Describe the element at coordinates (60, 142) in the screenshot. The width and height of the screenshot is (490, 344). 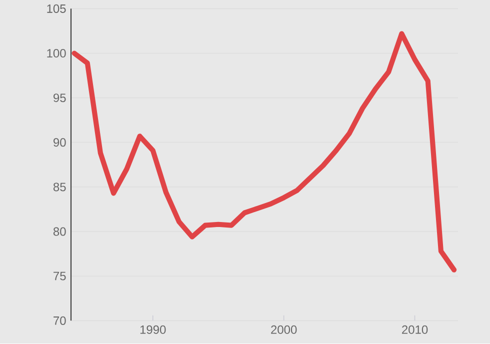
I see `y-tick-label: 90` at that location.